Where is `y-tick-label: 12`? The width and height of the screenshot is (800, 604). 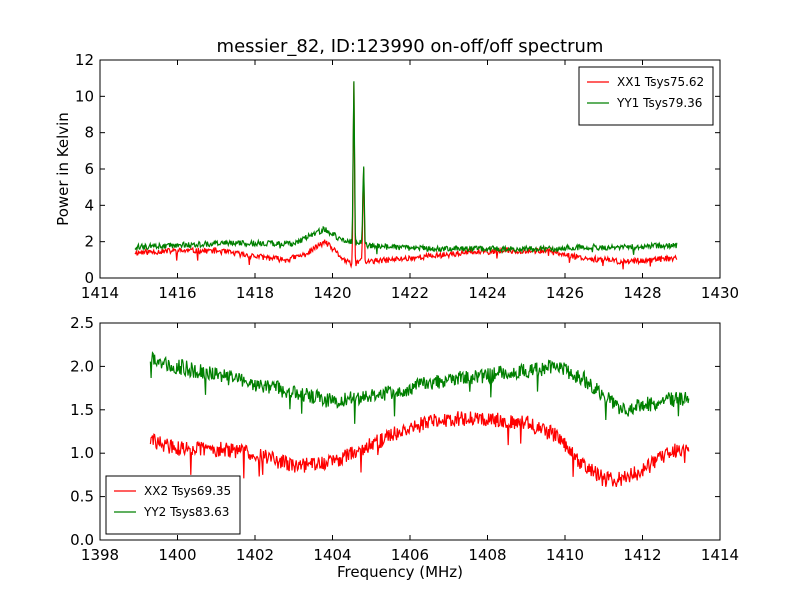 y-tick-label: 12 is located at coordinates (84, 60).